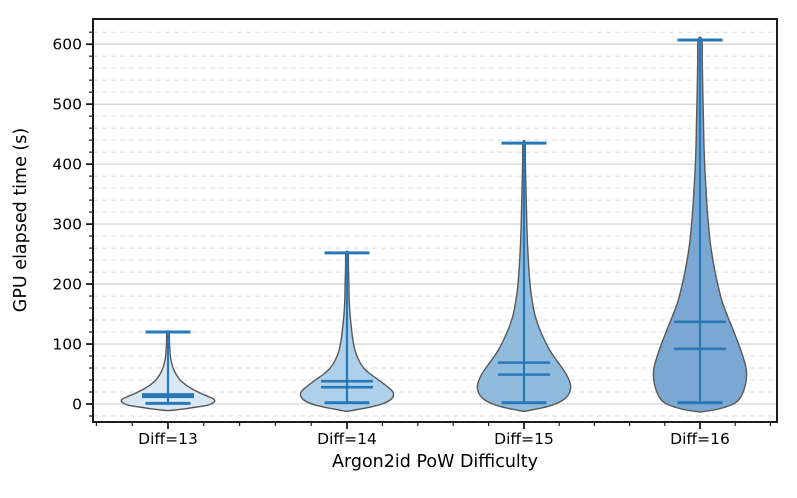 The height and width of the screenshot is (498, 797). Describe the element at coordinates (347, 439) in the screenshot. I see `x-tick-label: Diff=14` at that location.